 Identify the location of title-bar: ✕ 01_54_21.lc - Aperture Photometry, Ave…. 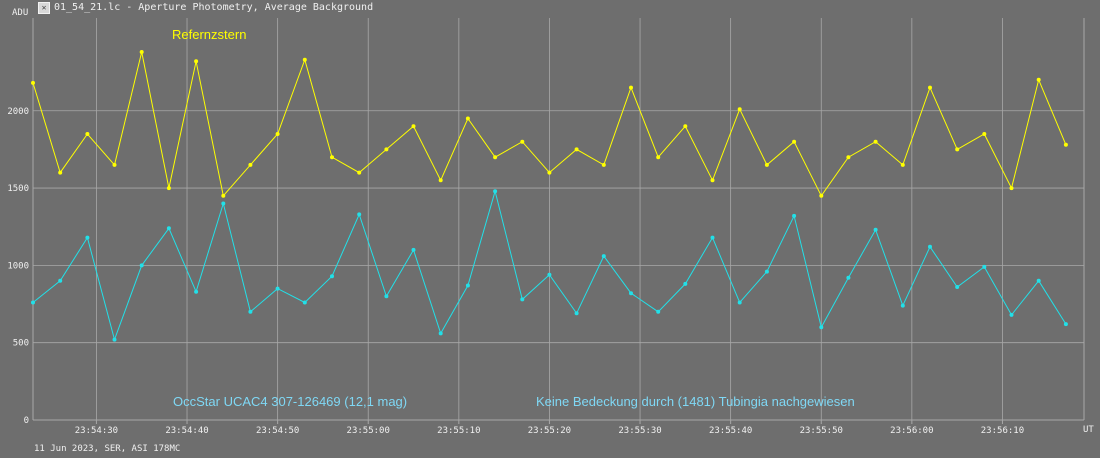
(550, 8).